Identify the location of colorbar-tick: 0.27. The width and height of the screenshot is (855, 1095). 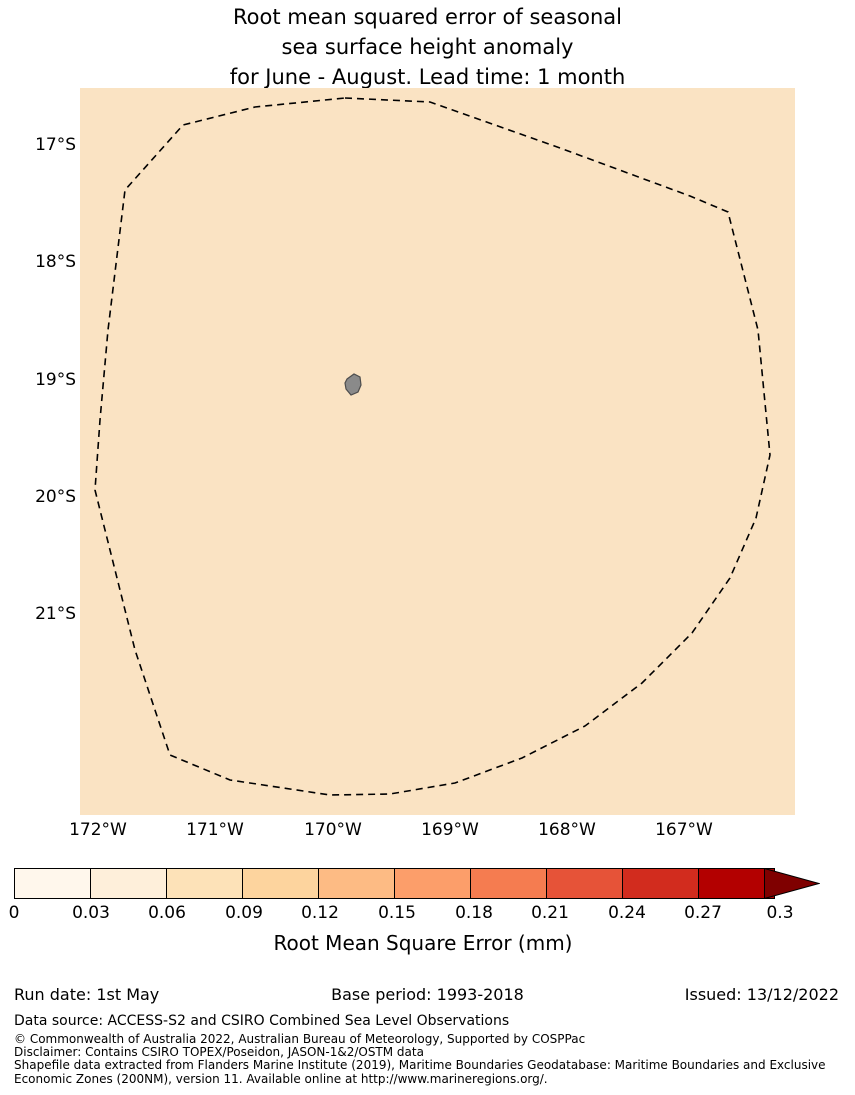
(703, 913).